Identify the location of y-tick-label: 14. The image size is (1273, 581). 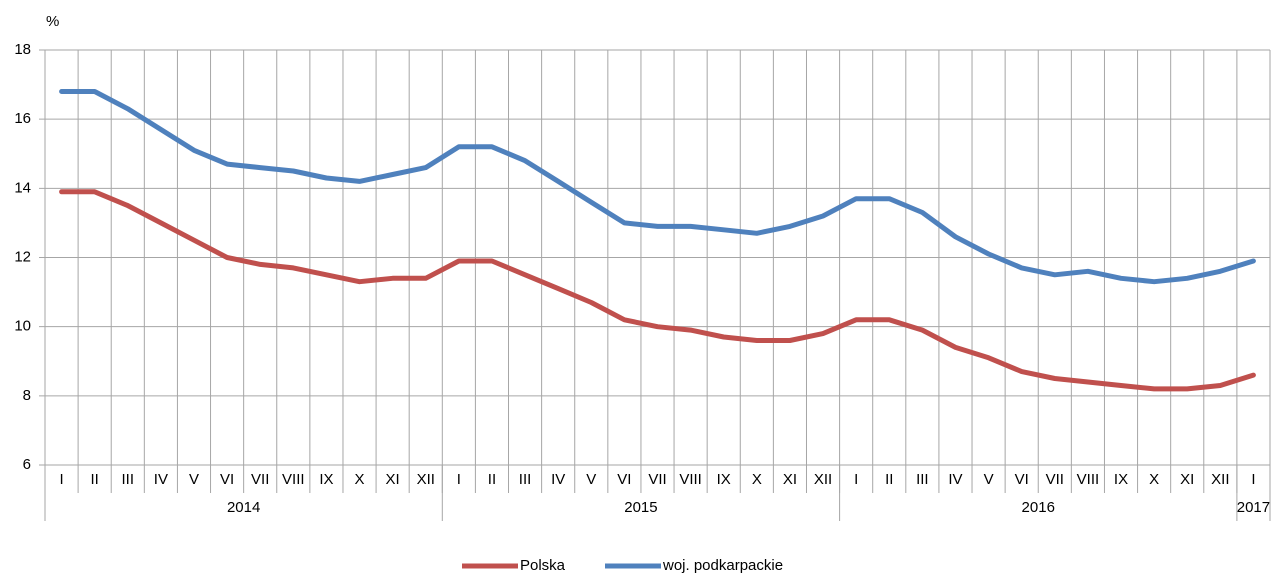
(22, 187).